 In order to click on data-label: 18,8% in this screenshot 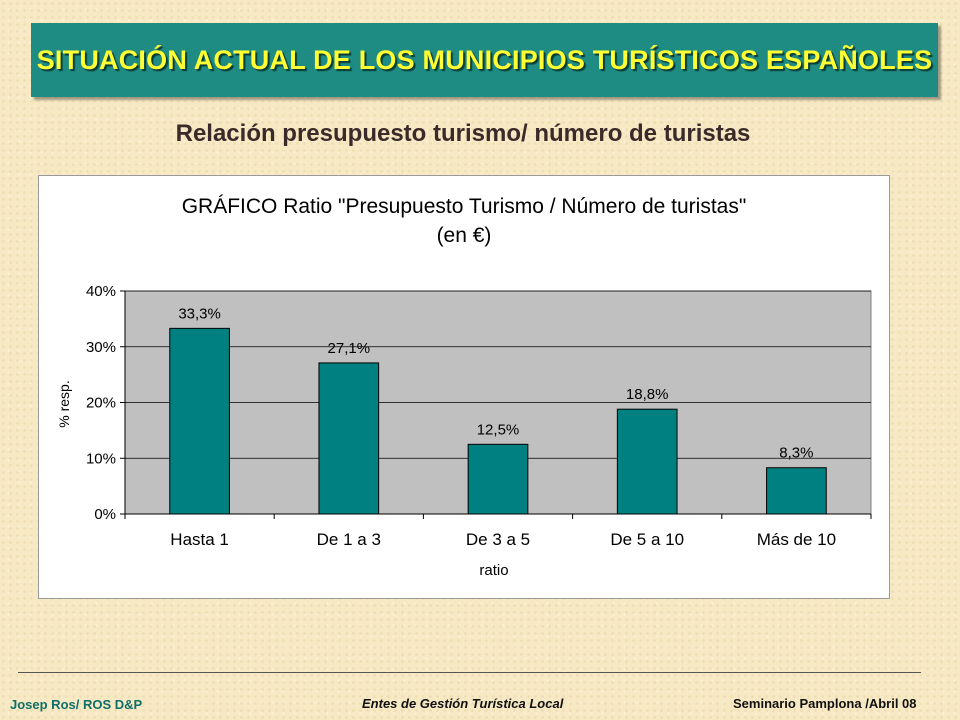, I will do `click(647, 394)`.